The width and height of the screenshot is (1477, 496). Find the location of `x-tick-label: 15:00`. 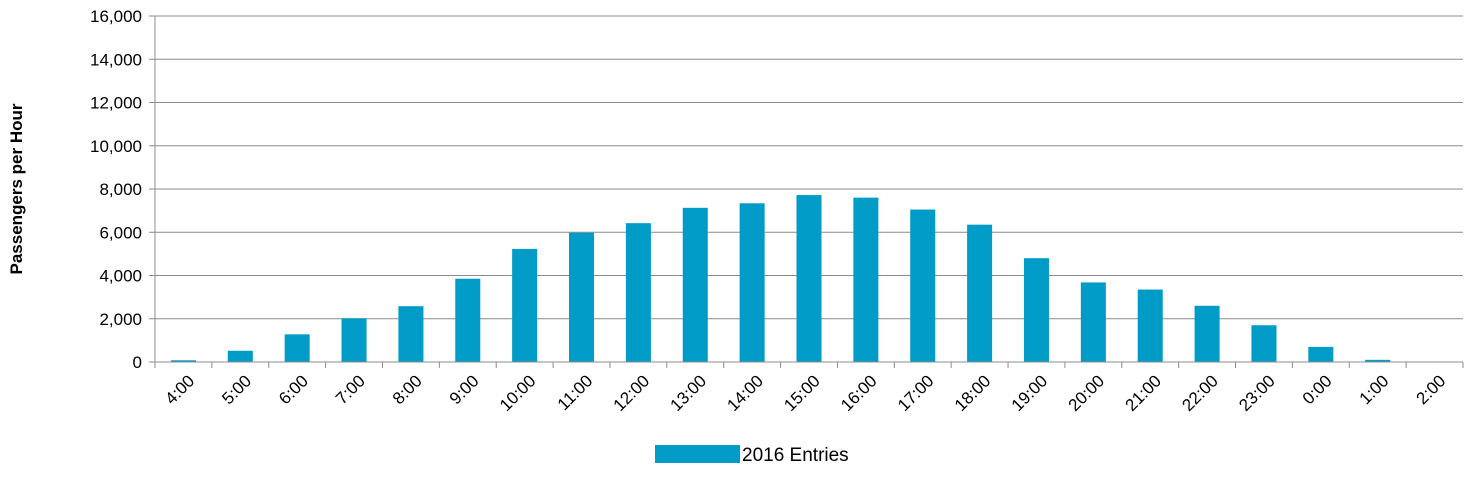

x-tick-label: 15:00 is located at coordinates (802, 393).